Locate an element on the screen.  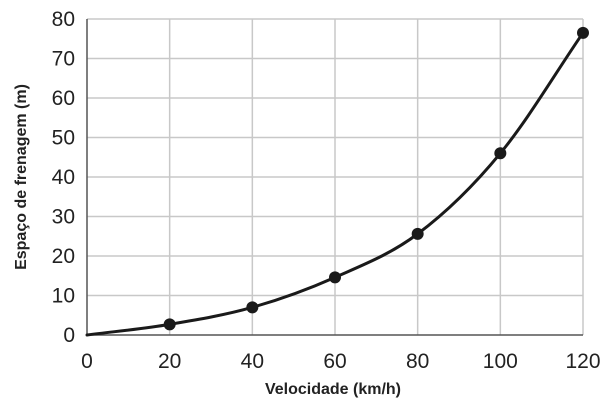
x-tick-label: 20 is located at coordinates (169, 361).